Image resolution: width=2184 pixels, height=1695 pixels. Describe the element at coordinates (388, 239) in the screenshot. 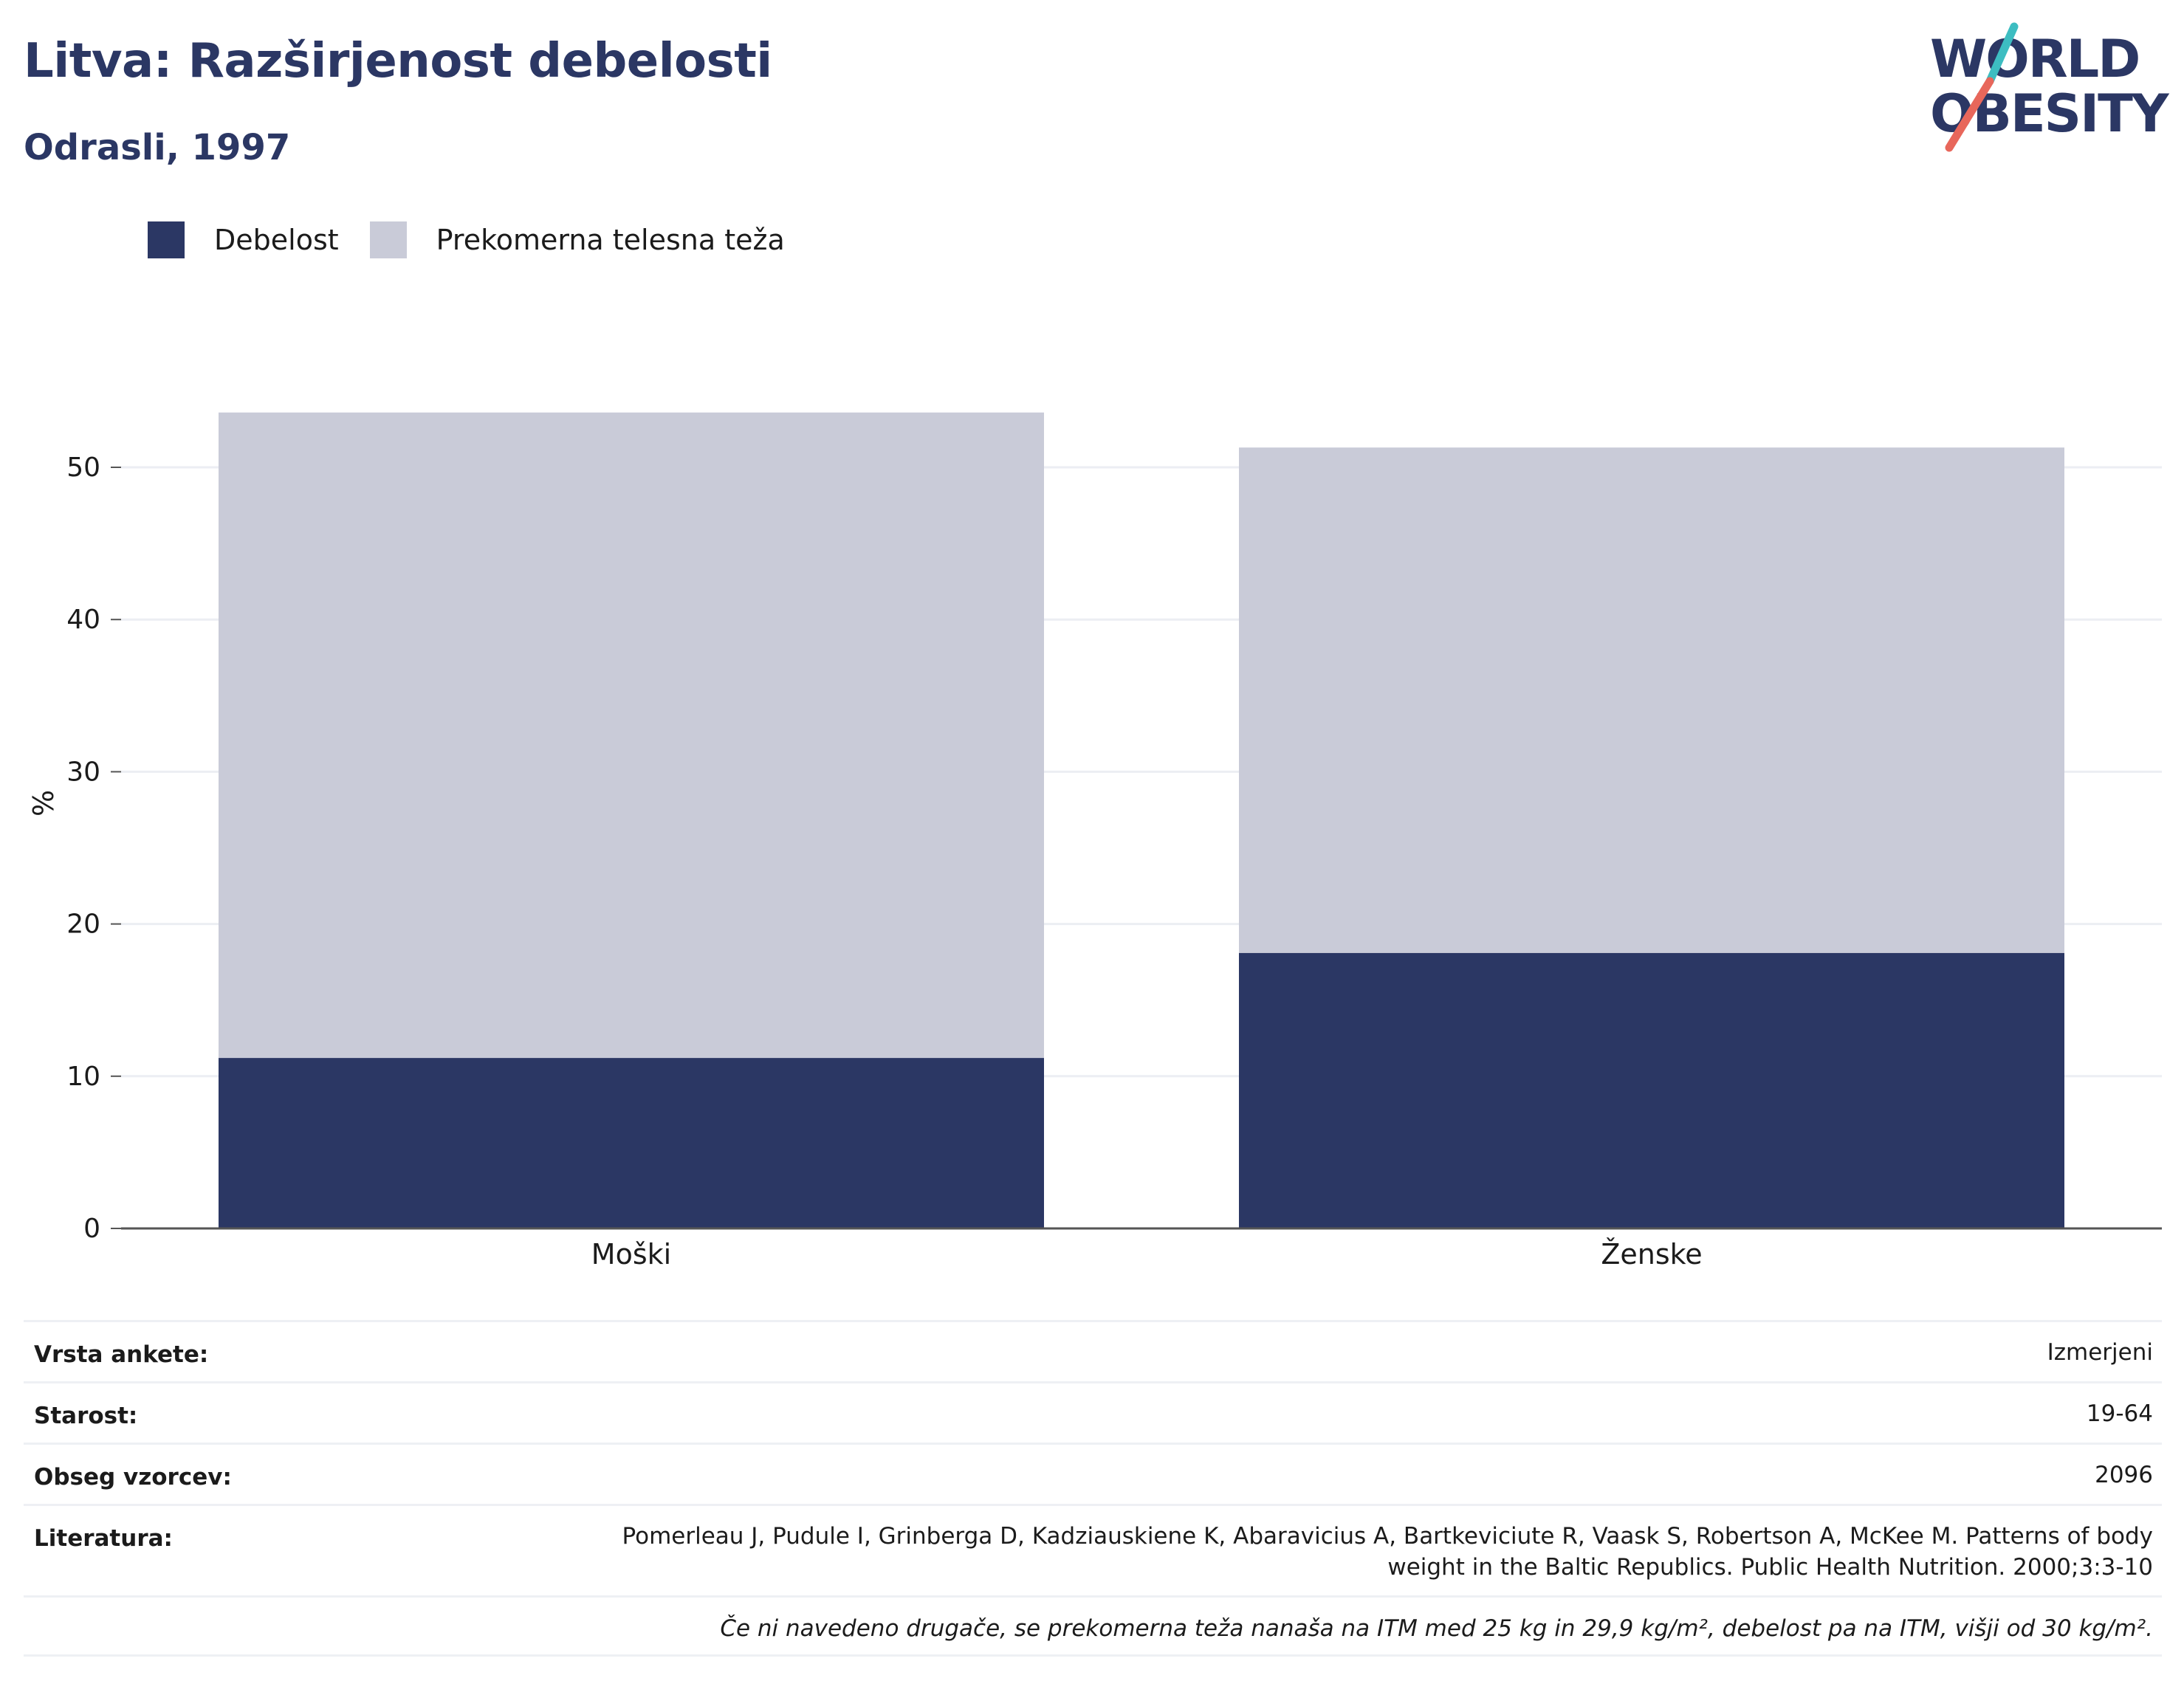

I see `legend-swatch-overweight` at that location.